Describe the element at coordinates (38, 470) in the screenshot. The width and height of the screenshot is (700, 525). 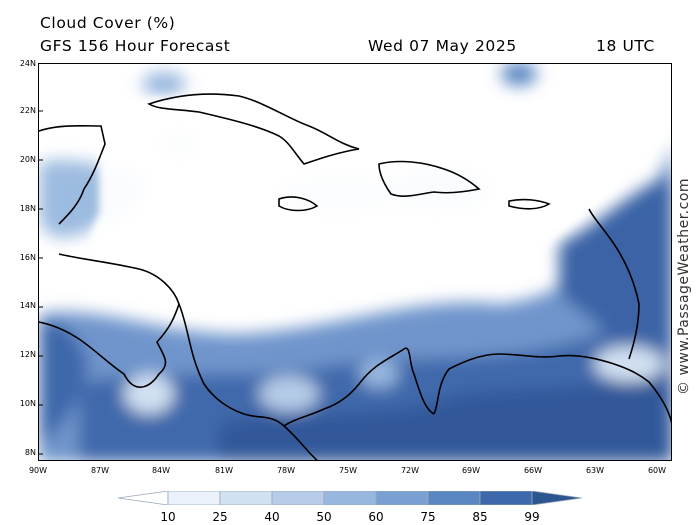
I see `lon-label: 90W` at that location.